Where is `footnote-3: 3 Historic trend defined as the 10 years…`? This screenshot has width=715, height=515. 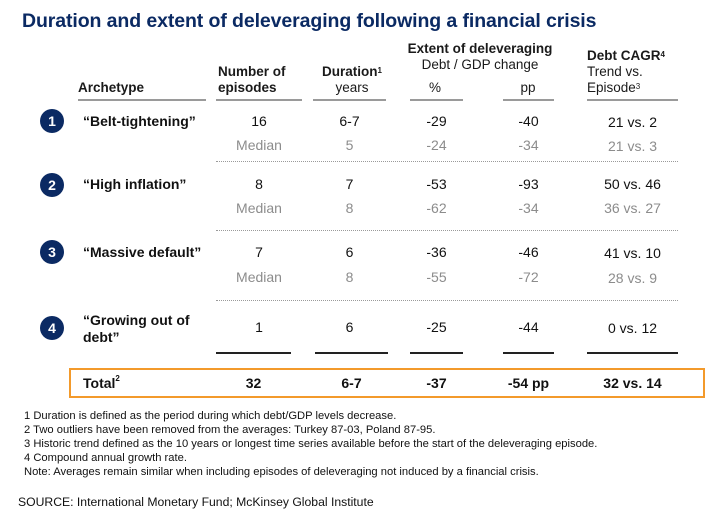
footnote-3: 3 Historic trend defined as the 10 years… is located at coordinates (311, 444).